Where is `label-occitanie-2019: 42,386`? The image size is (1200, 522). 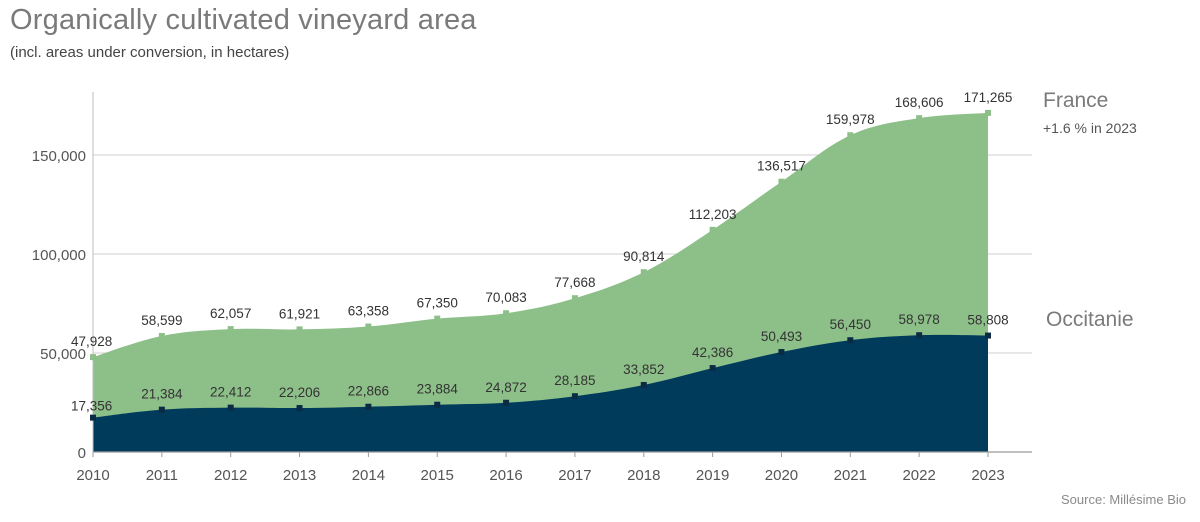
label-occitanie-2019: 42,386 is located at coordinates (712, 352).